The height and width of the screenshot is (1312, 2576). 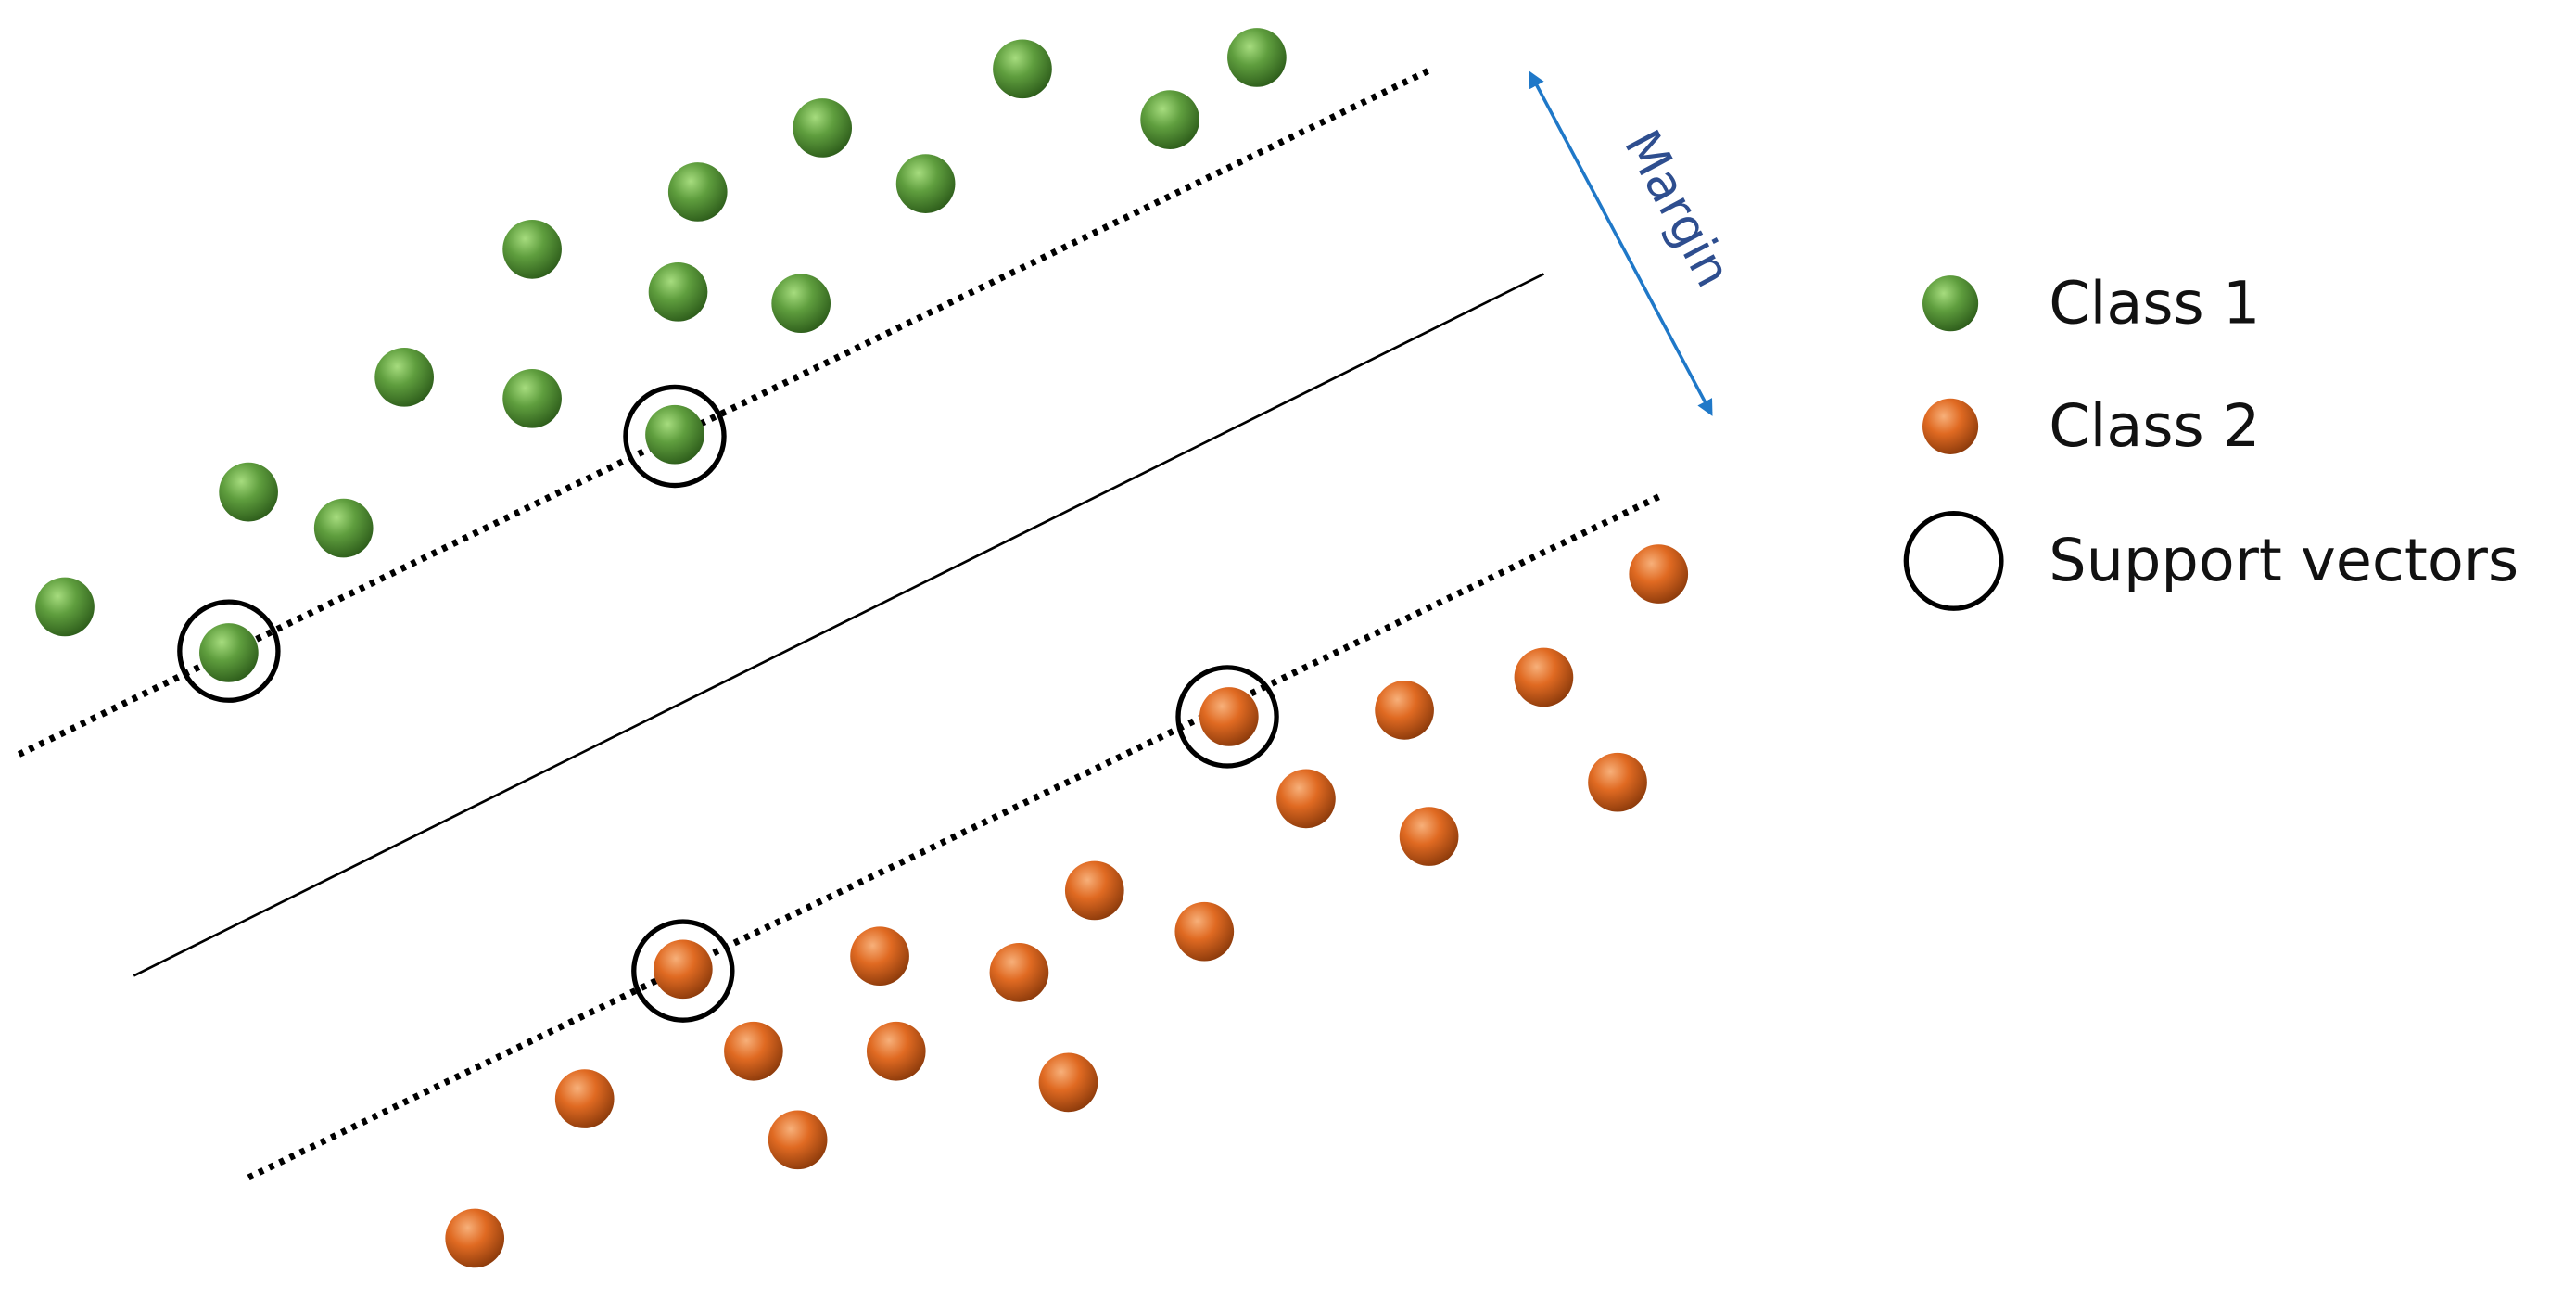 I want to click on legend-support-swatch, so click(x=1954, y=561).